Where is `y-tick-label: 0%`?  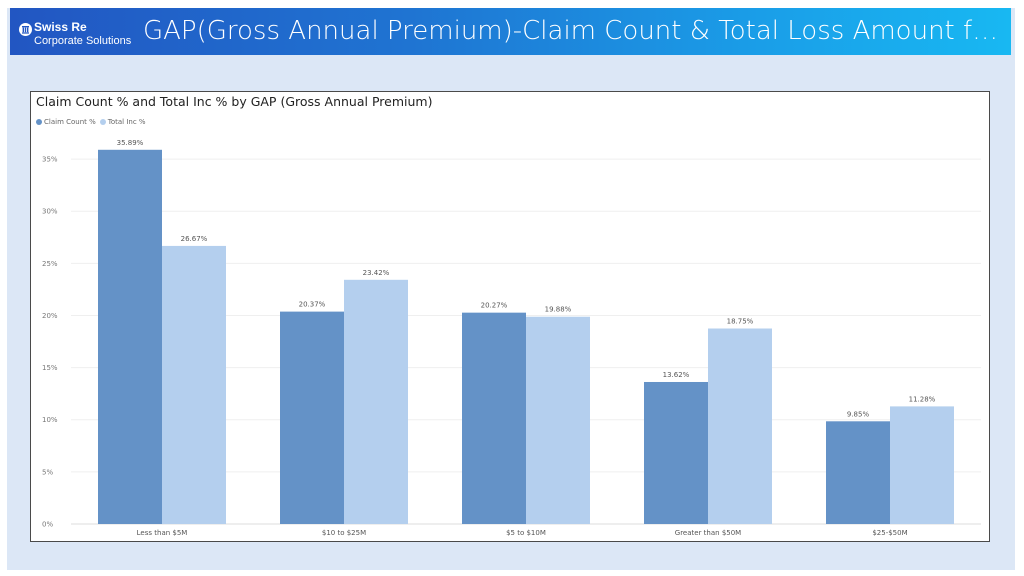 y-tick-label: 0% is located at coordinates (47, 525).